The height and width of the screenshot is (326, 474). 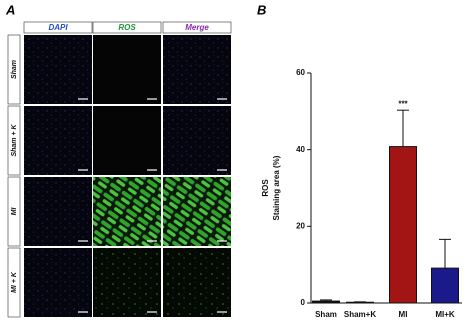 I want to click on column-header: DAPI, so click(x=58, y=27).